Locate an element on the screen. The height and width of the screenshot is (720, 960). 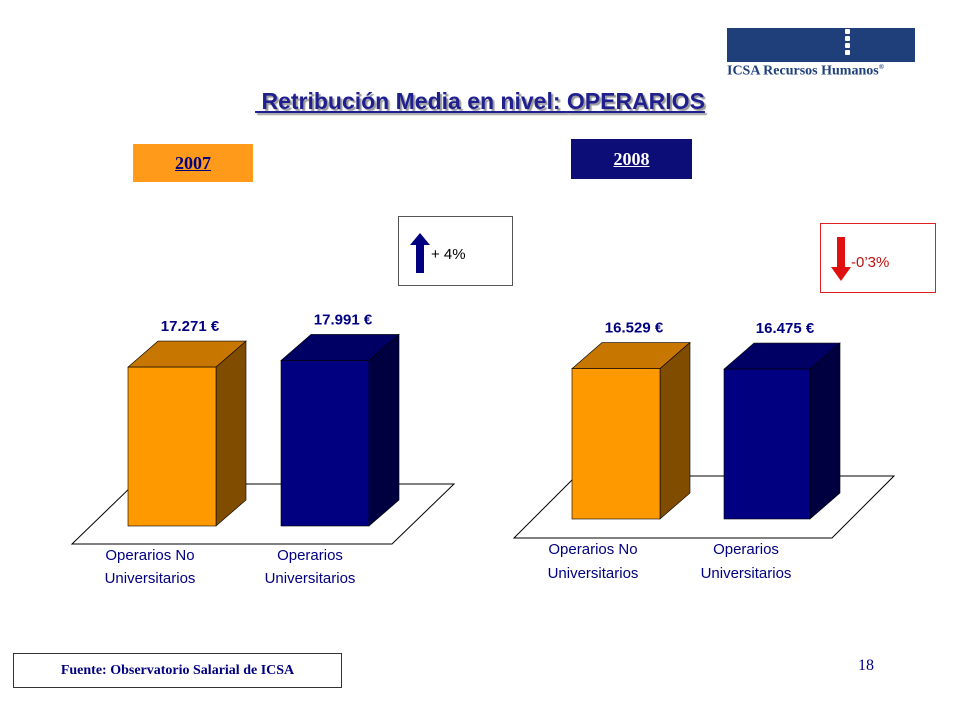
logo-dots-icon is located at coordinates (848, 45).